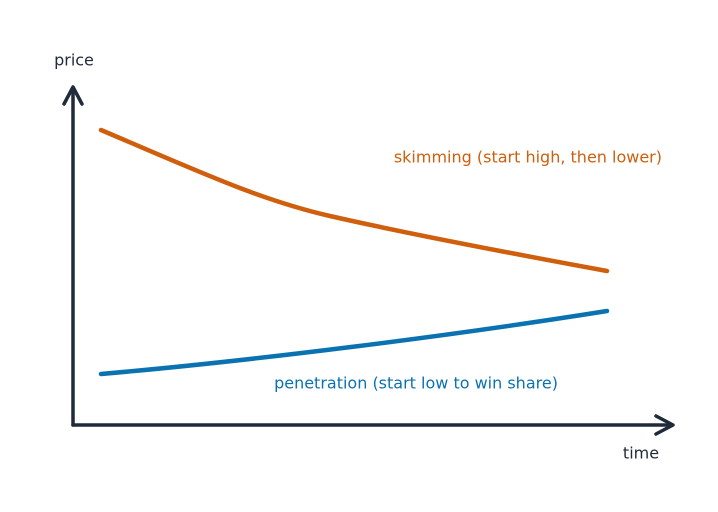  Describe the element at coordinates (664, 425) in the screenshot. I see `x-axis-arrow` at that location.